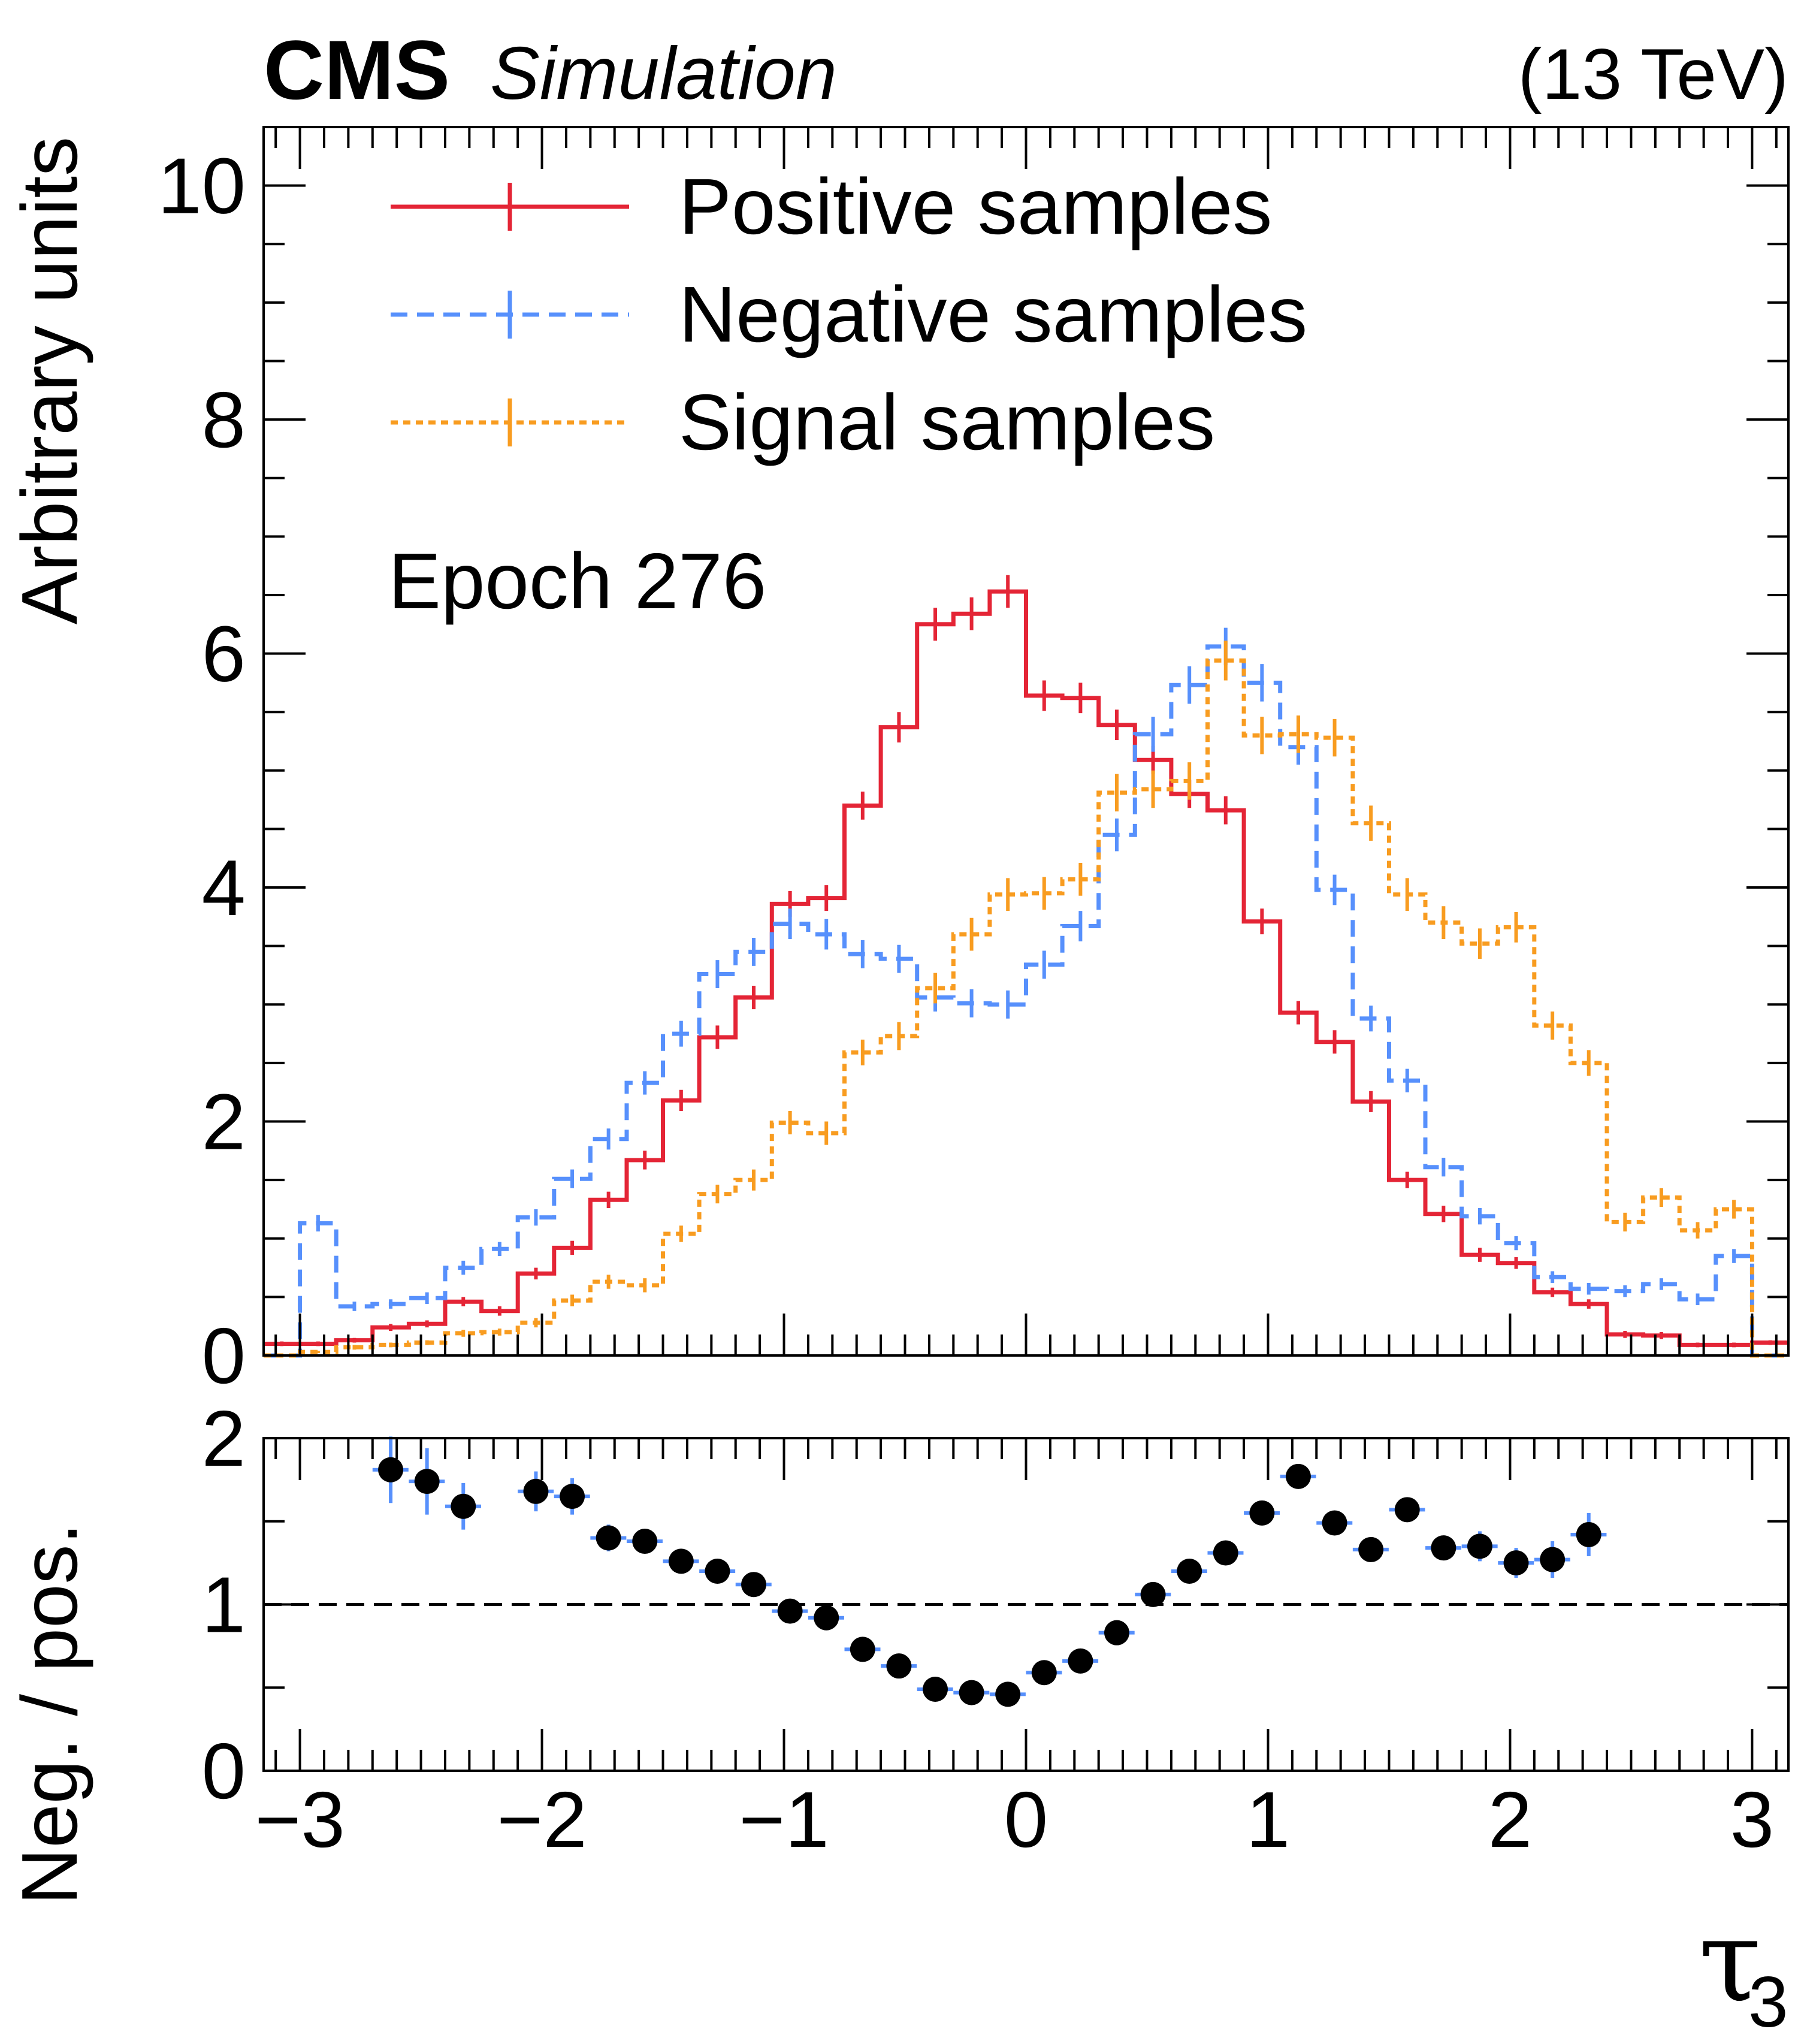 Image resolution: width=1798 pixels, height=2044 pixels. Describe the element at coordinates (224, 1439) in the screenshot. I see `ratio-y-tick-label: 2` at that location.